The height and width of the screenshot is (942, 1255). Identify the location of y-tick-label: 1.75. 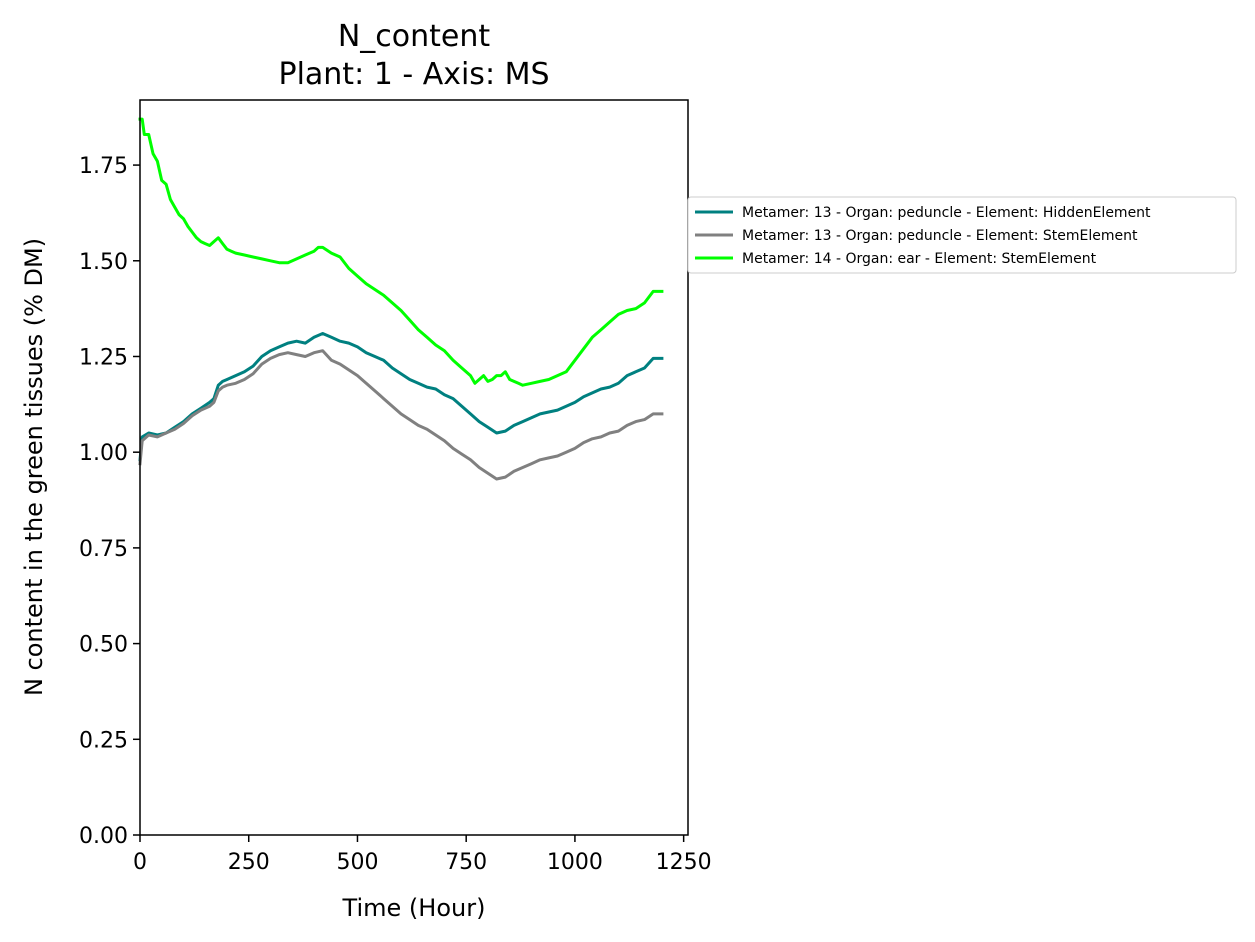
(103, 166).